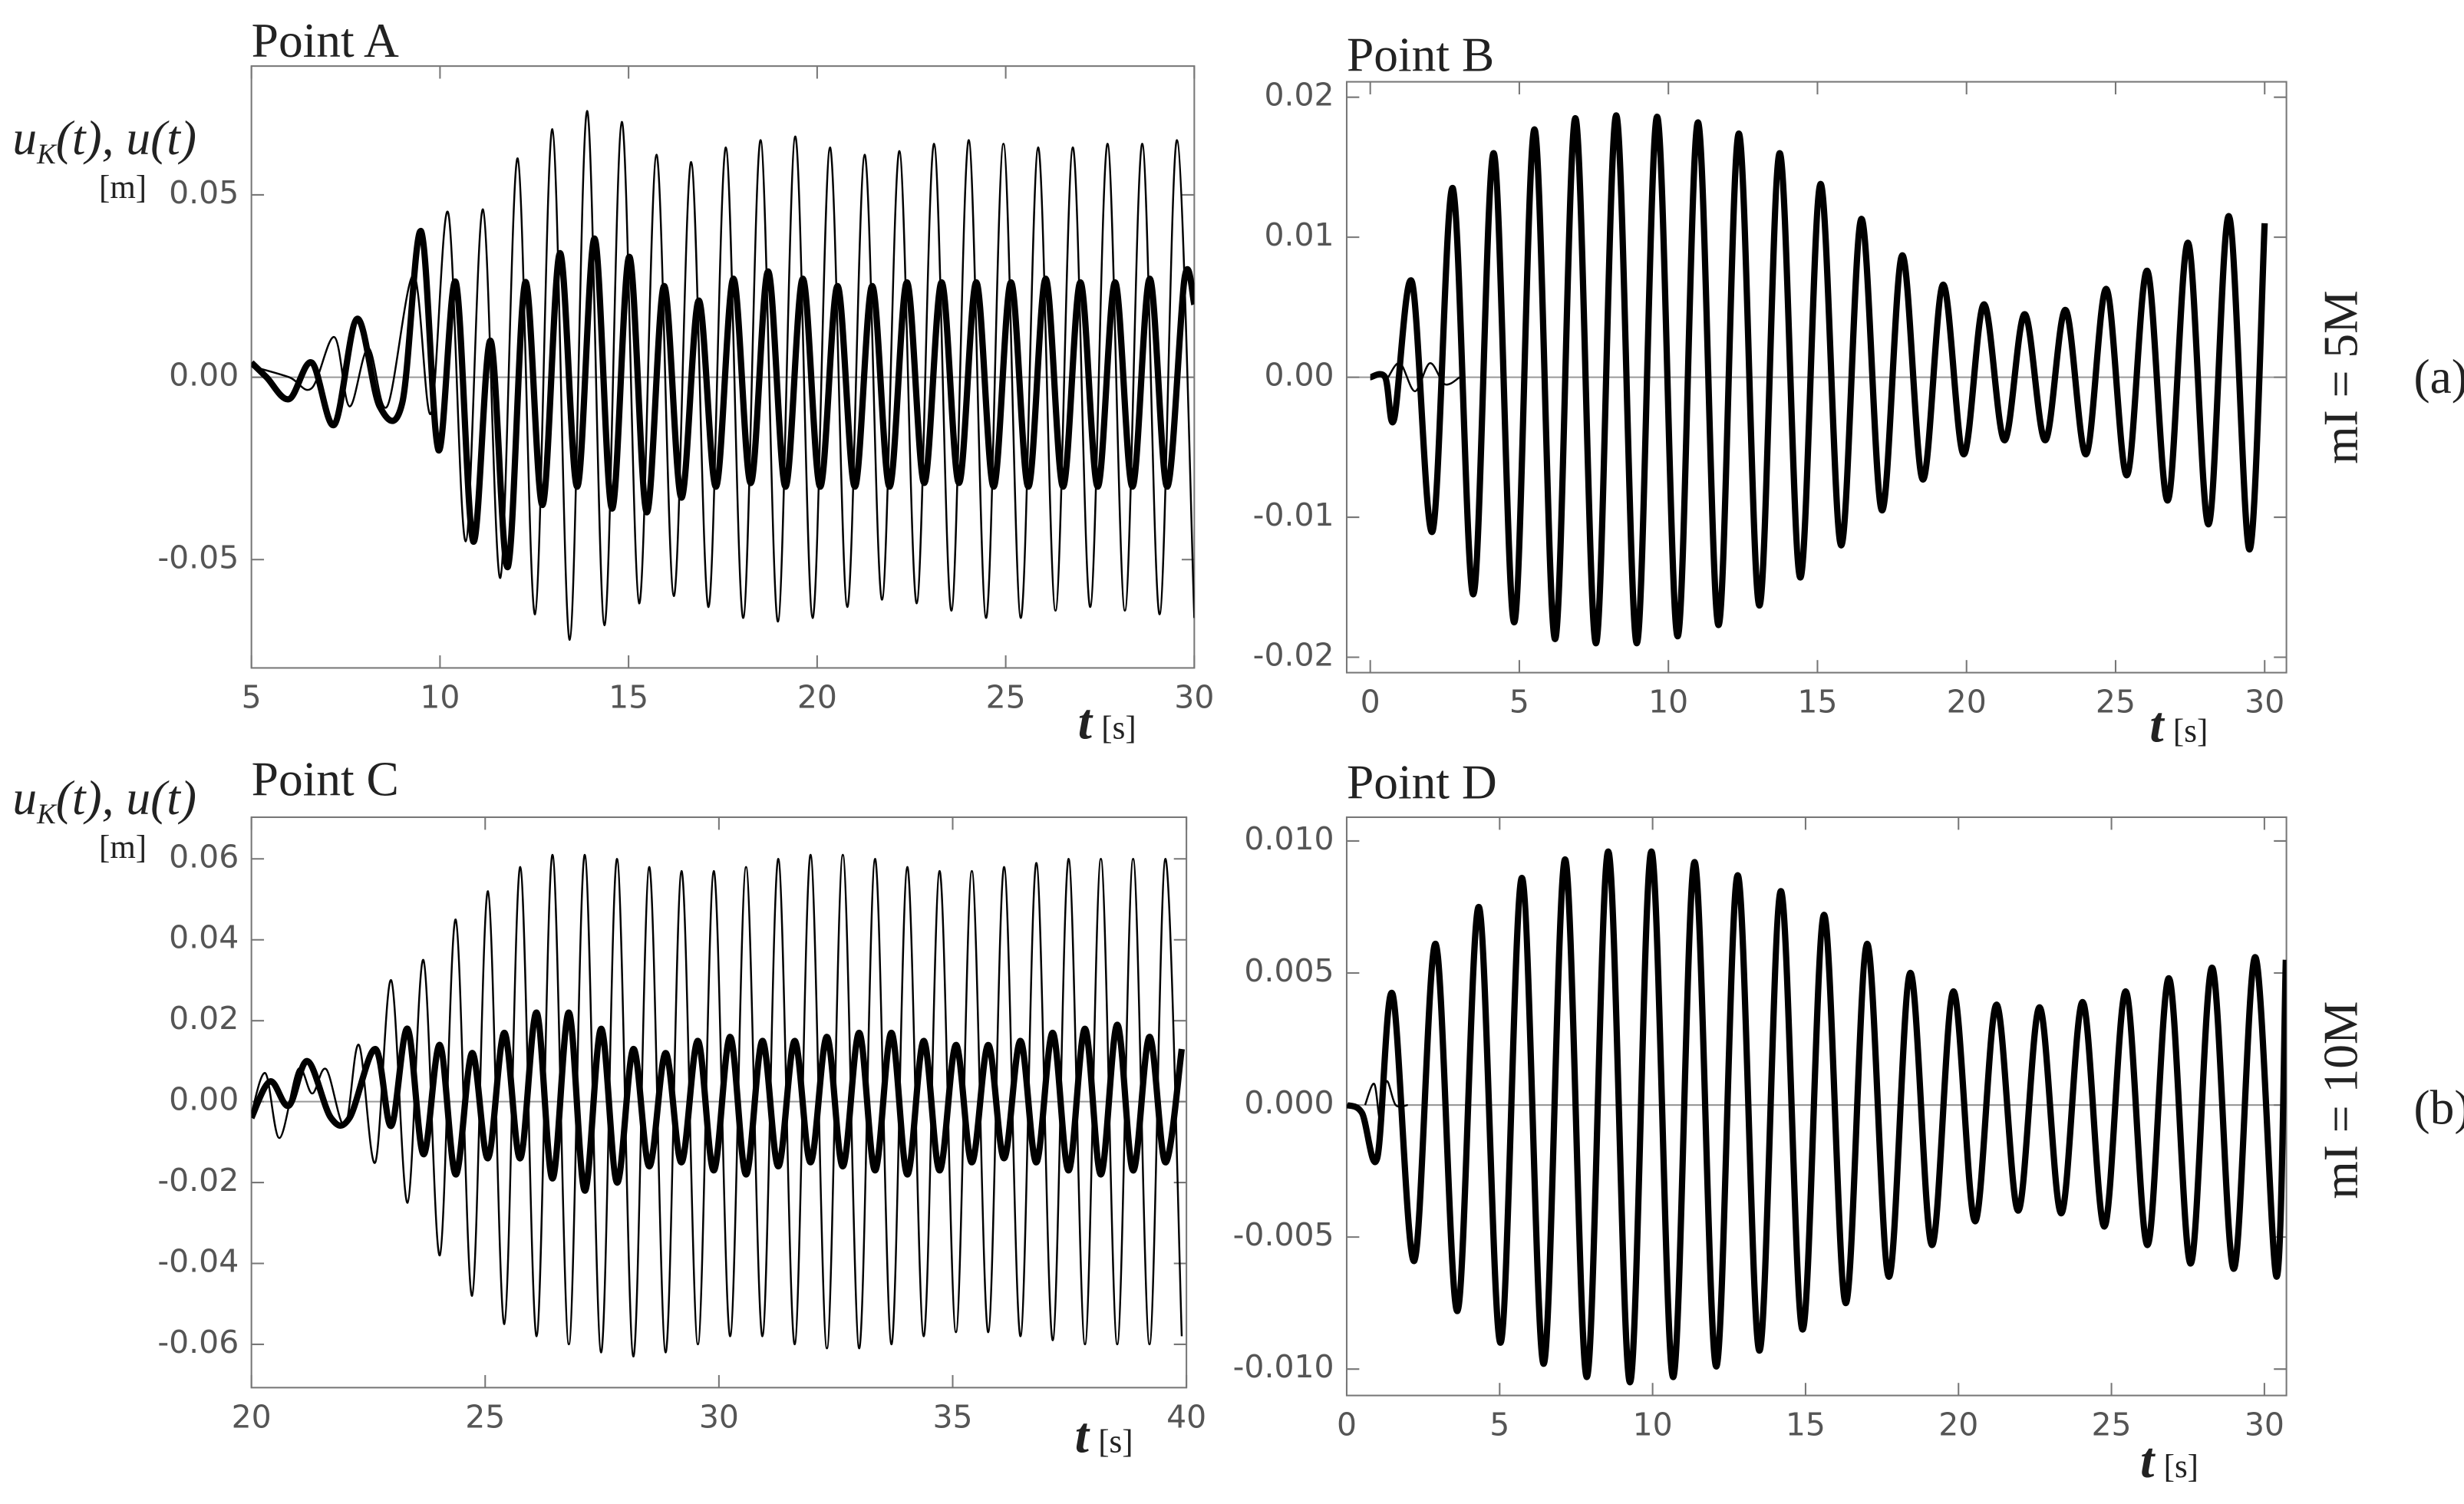 The image size is (2464, 1504). Describe the element at coordinates (198, 1260) in the screenshot. I see `y-tick-label: -0.04` at that location.